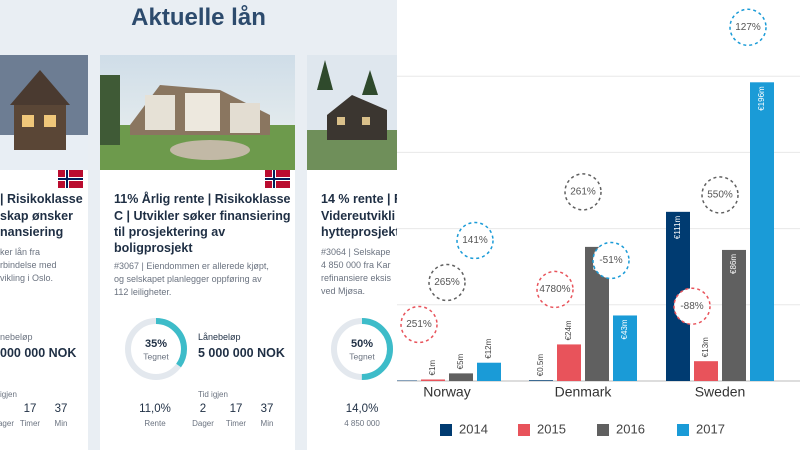 The image size is (800, 450). What do you see at coordinates (203, 423) in the screenshot?
I see `time-unit: Dager` at bounding box center [203, 423].